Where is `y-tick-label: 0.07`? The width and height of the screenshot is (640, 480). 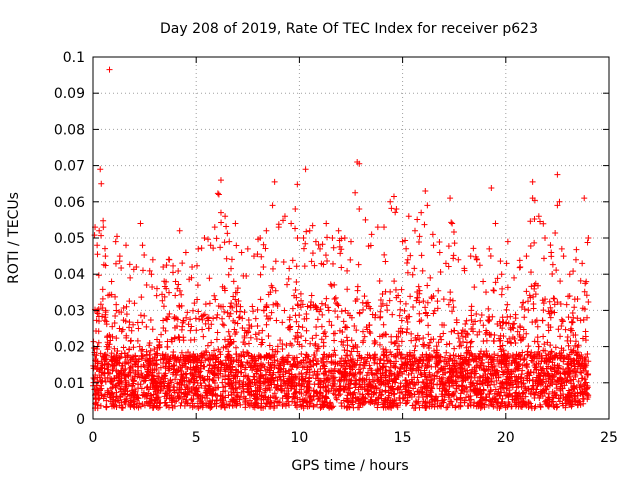 y-tick-label: 0.07 is located at coordinates (69, 167).